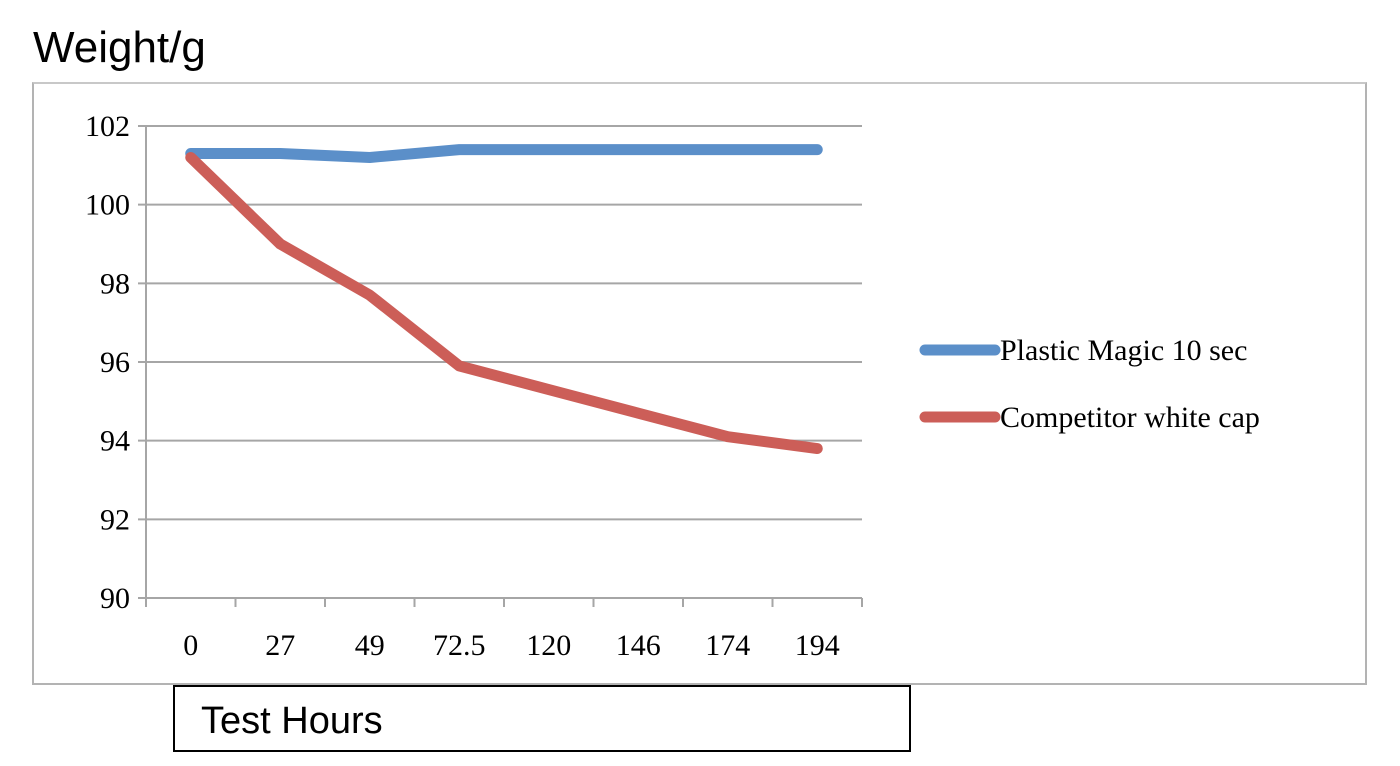 The width and height of the screenshot is (1400, 766). What do you see at coordinates (727, 645) in the screenshot?
I see `x-tick-label: 174` at bounding box center [727, 645].